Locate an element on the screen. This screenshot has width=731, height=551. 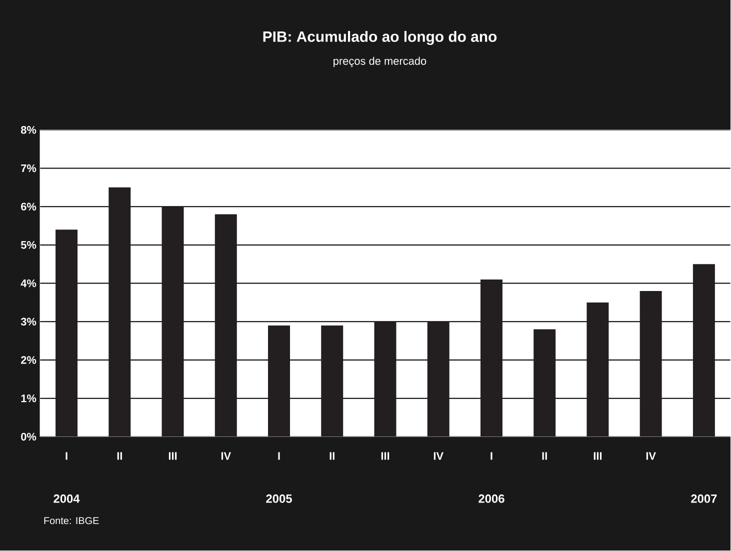
y-tick-label: 7% is located at coordinates (28, 168).